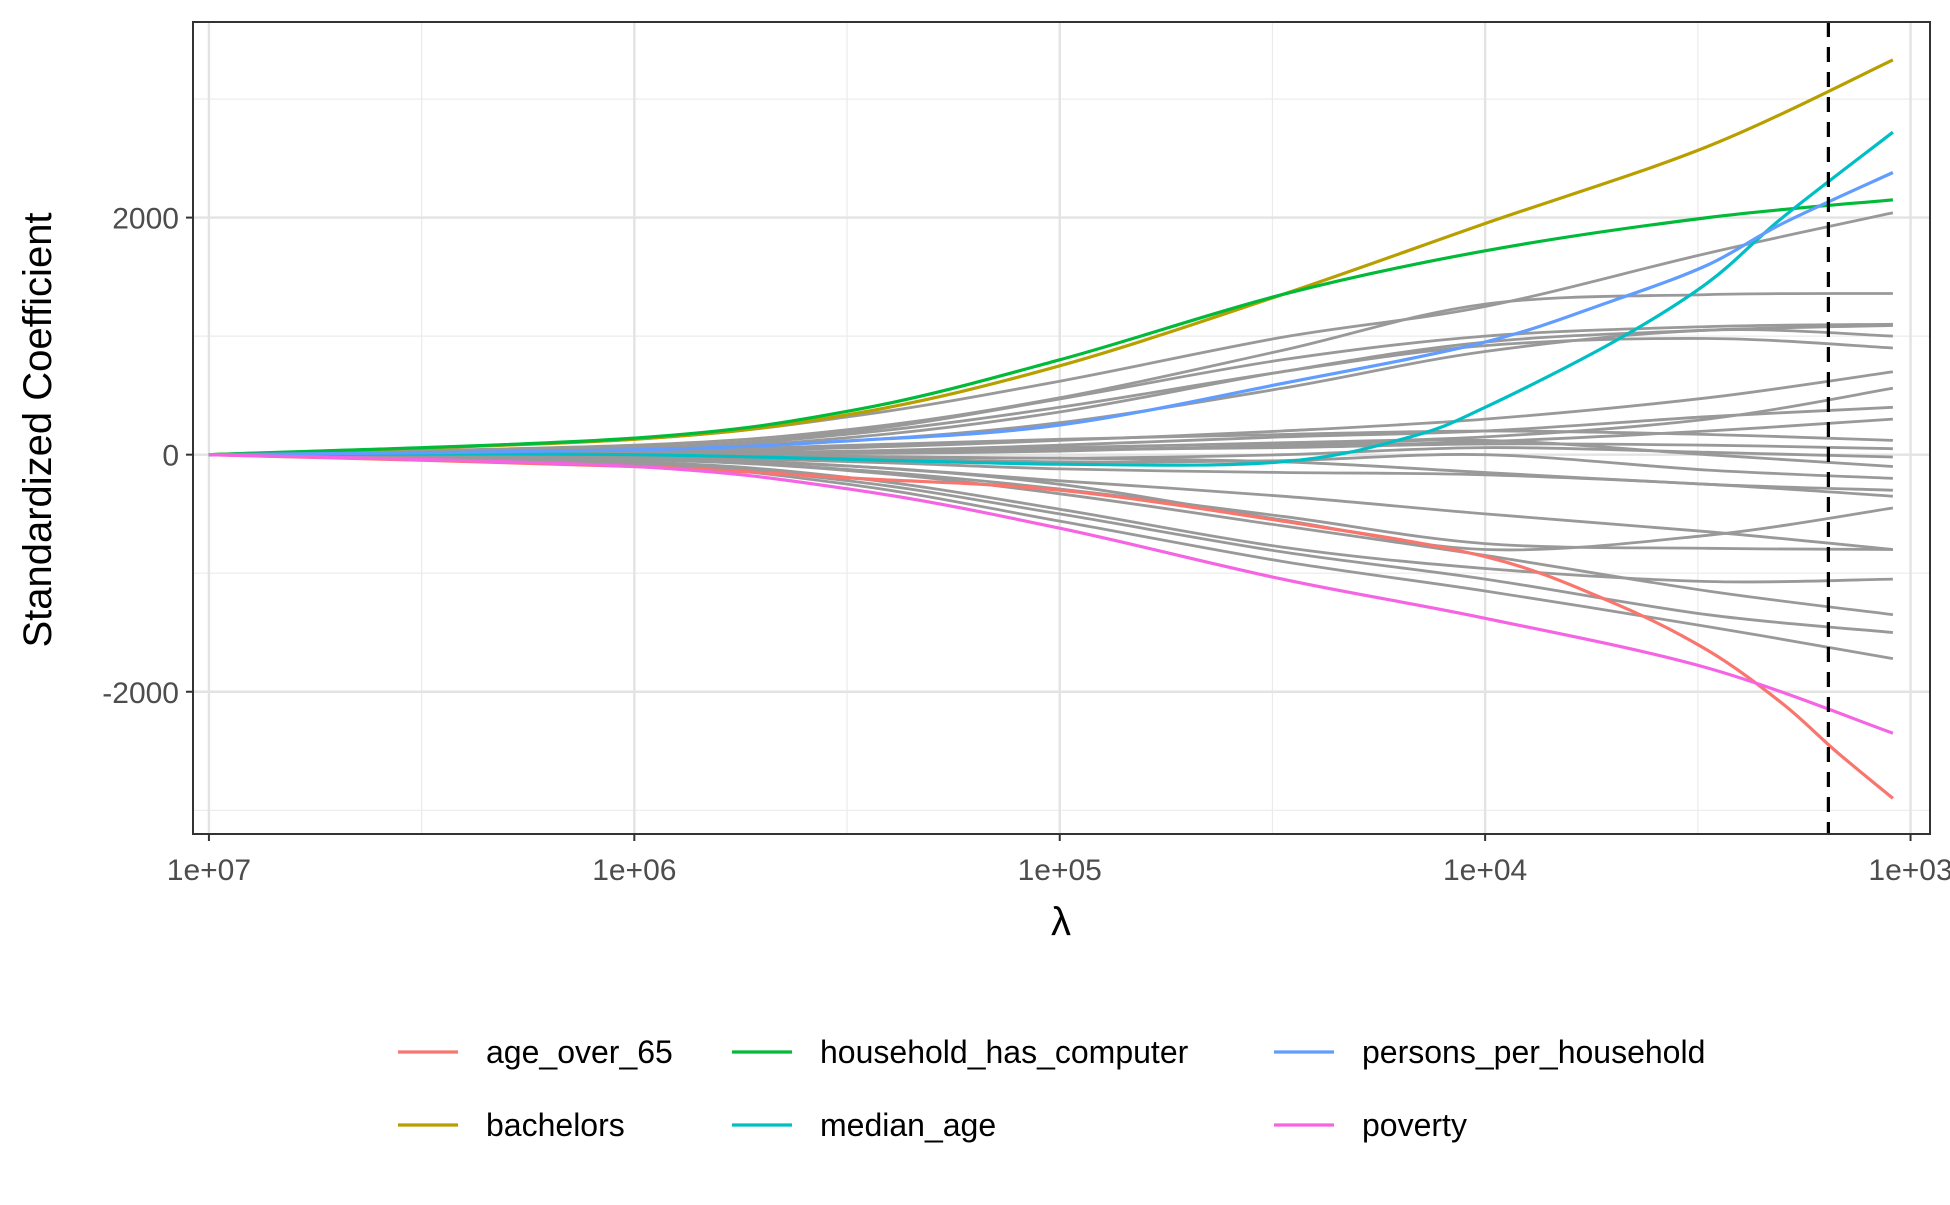 Image resolution: width=1950 pixels, height=1205 pixels. I want to click on legend-item: age_over_65, so click(535, 1052).